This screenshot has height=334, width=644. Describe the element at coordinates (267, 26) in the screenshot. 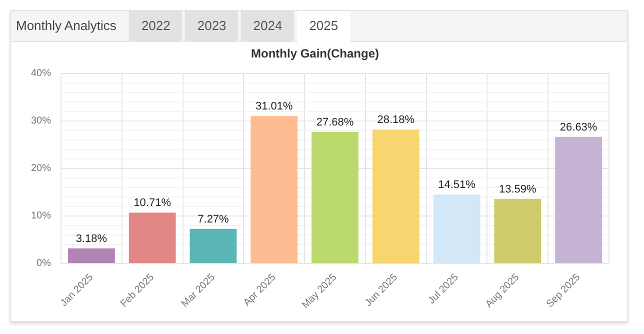

I see `text: 2024` at that location.